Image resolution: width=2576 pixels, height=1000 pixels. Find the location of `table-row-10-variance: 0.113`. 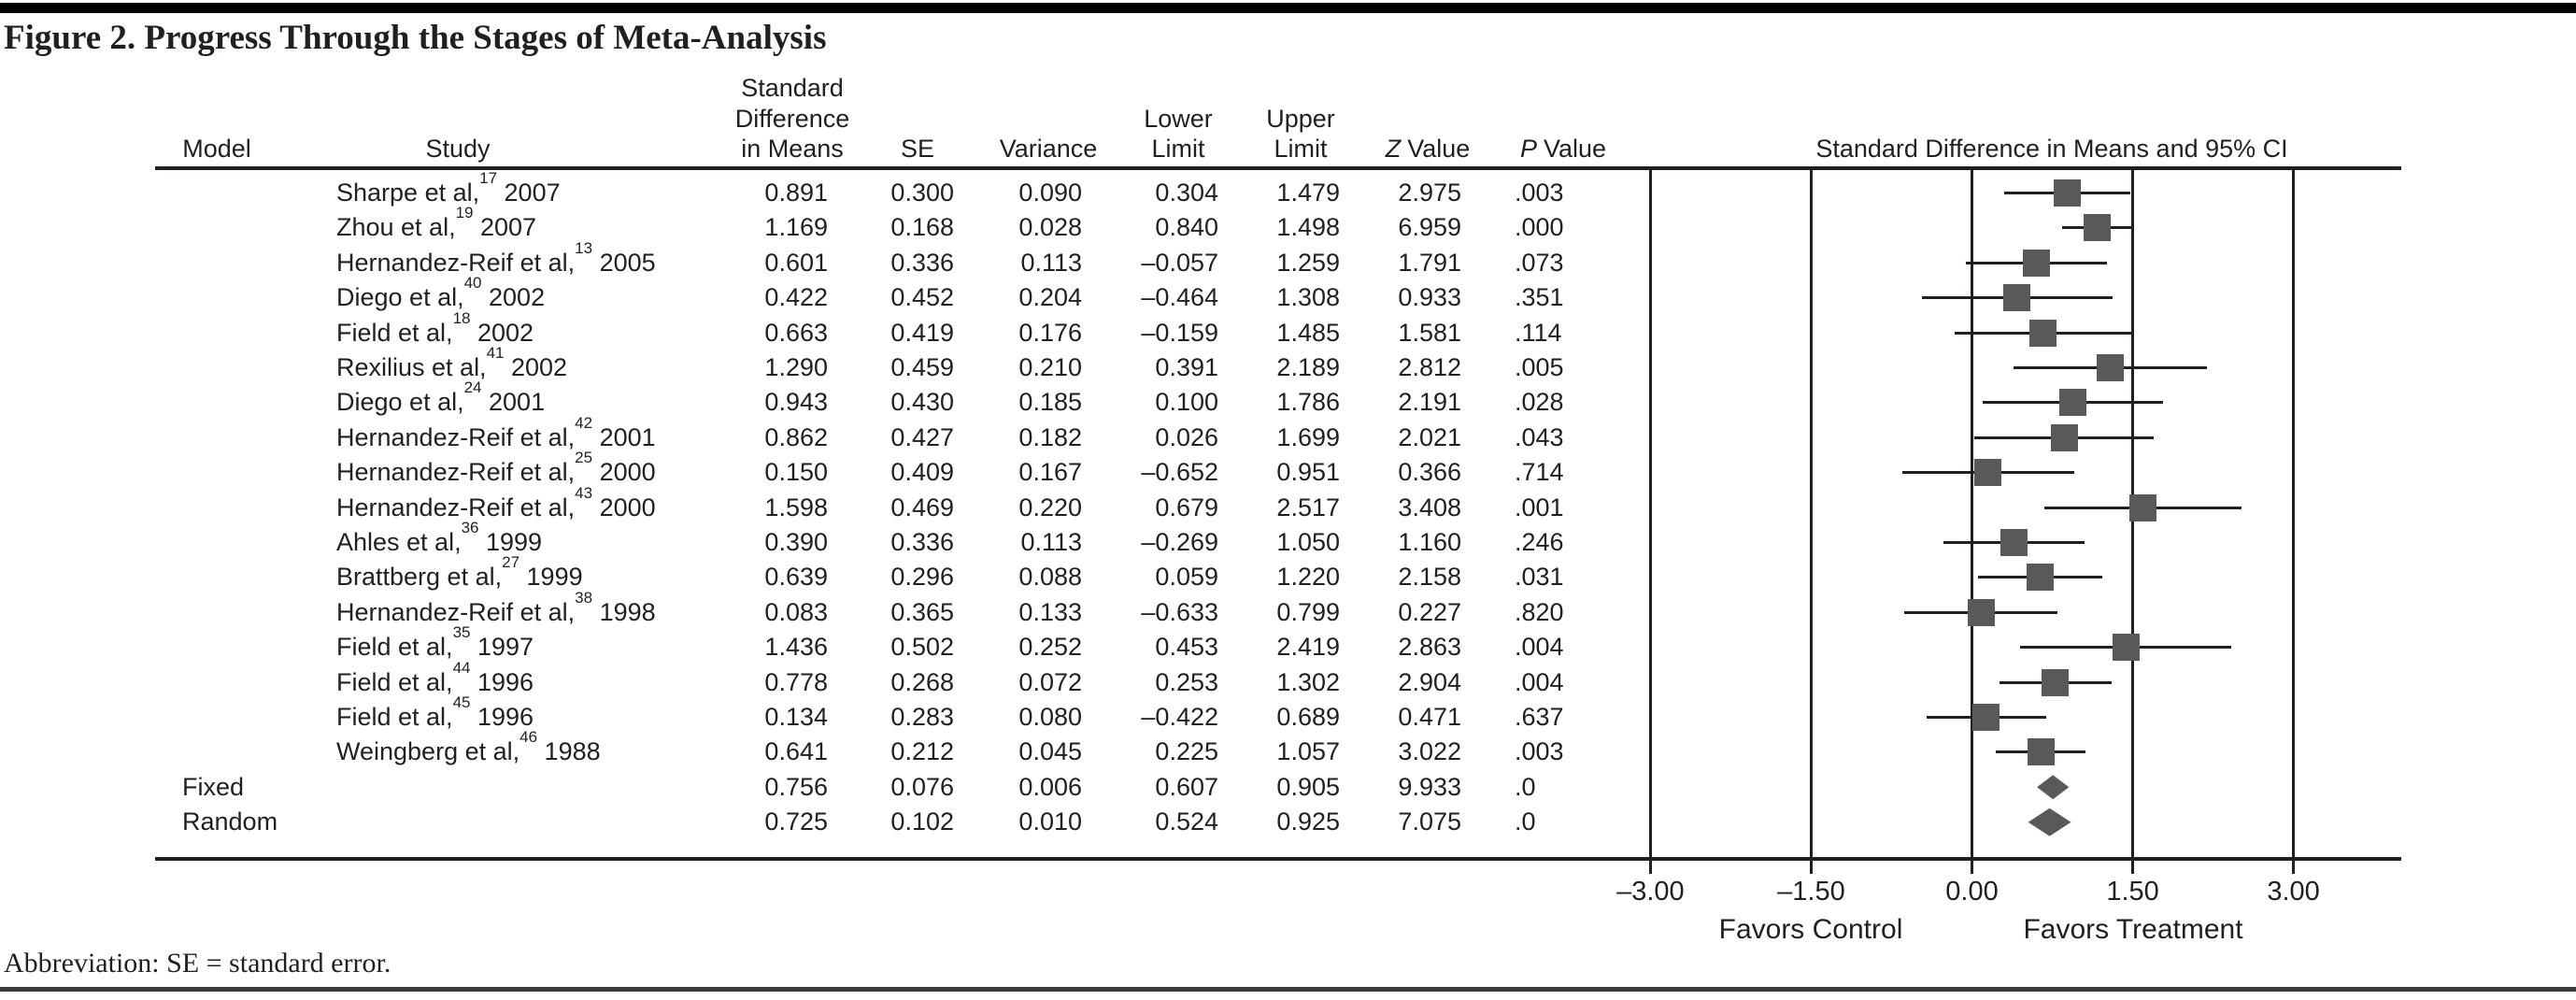

table-row-10-variance: 0.113 is located at coordinates (1051, 542).